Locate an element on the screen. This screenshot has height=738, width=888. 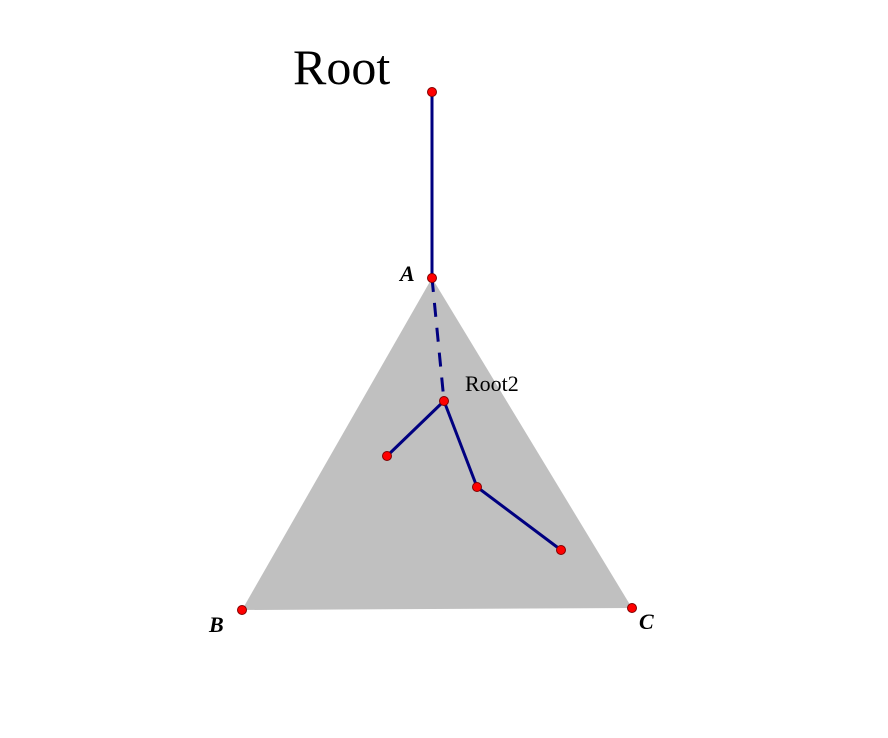
label-b: B is located at coordinates (216, 624).